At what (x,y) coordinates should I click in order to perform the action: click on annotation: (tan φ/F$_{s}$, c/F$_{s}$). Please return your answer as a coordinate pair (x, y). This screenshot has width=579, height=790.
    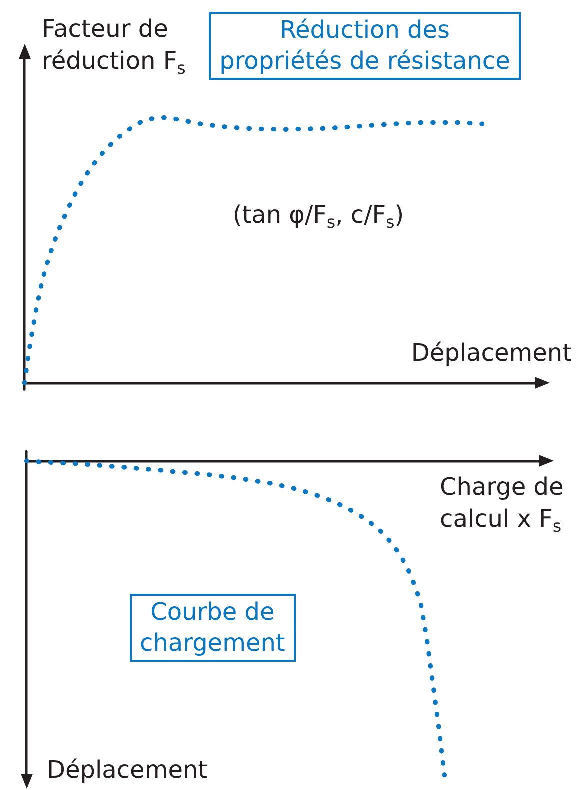
    Looking at the image, I should click on (319, 216).